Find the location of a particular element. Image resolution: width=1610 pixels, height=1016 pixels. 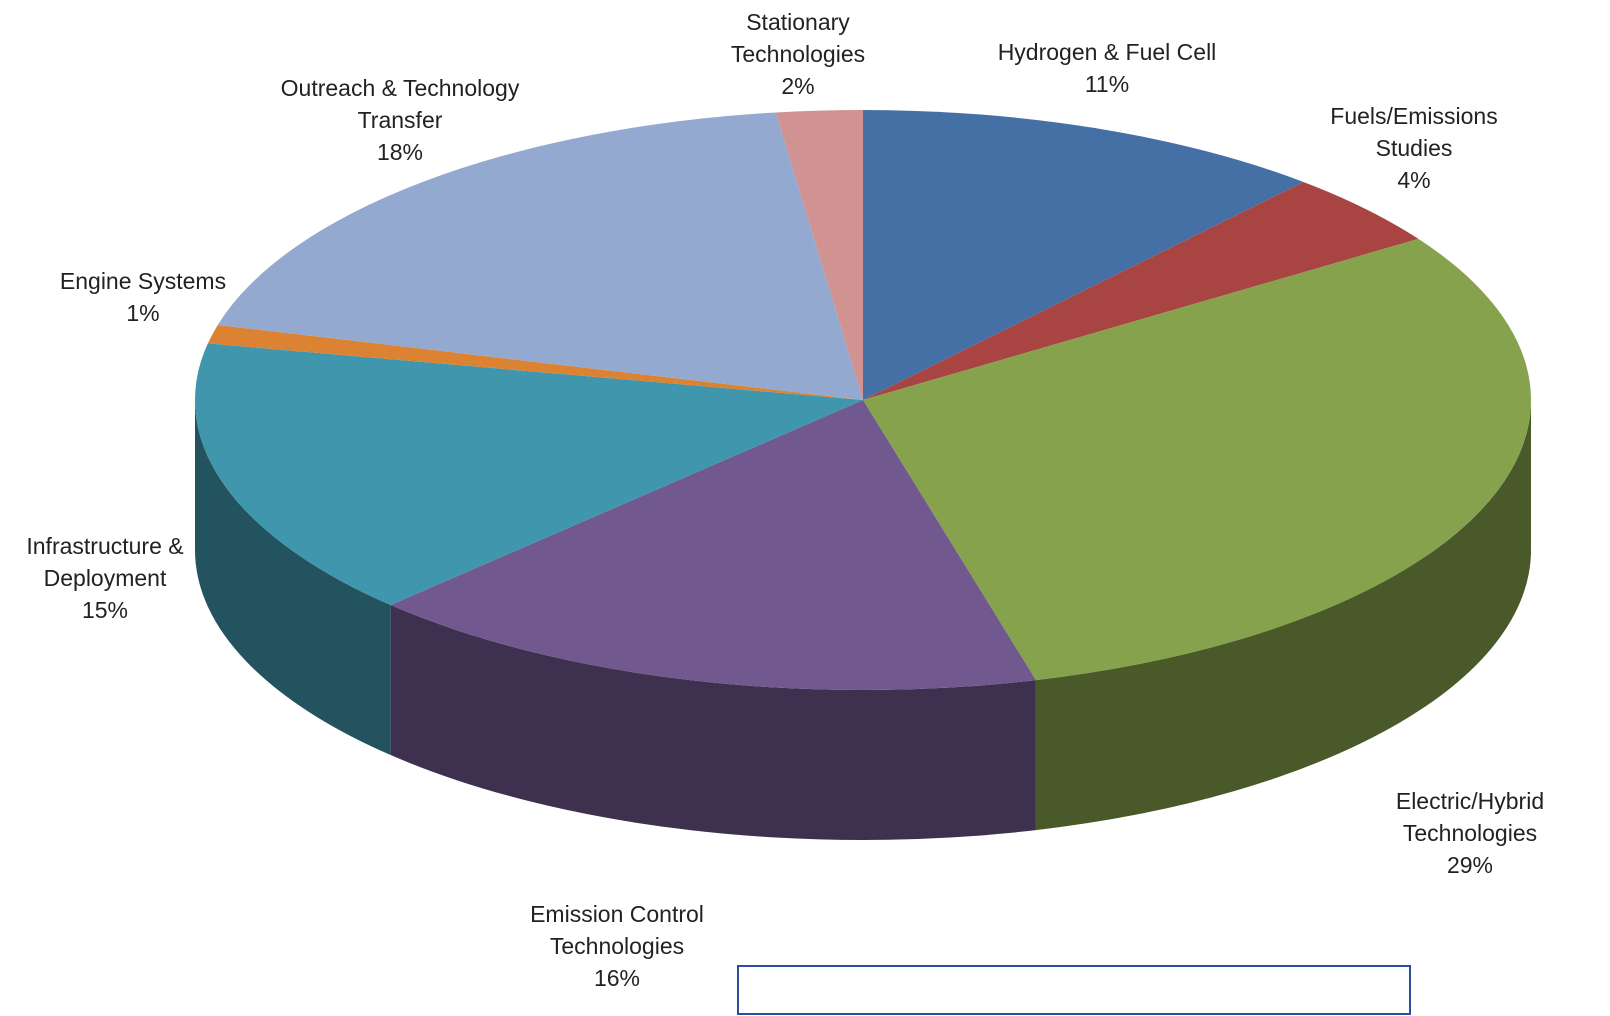

value-label: 4% is located at coordinates (1414, 180).